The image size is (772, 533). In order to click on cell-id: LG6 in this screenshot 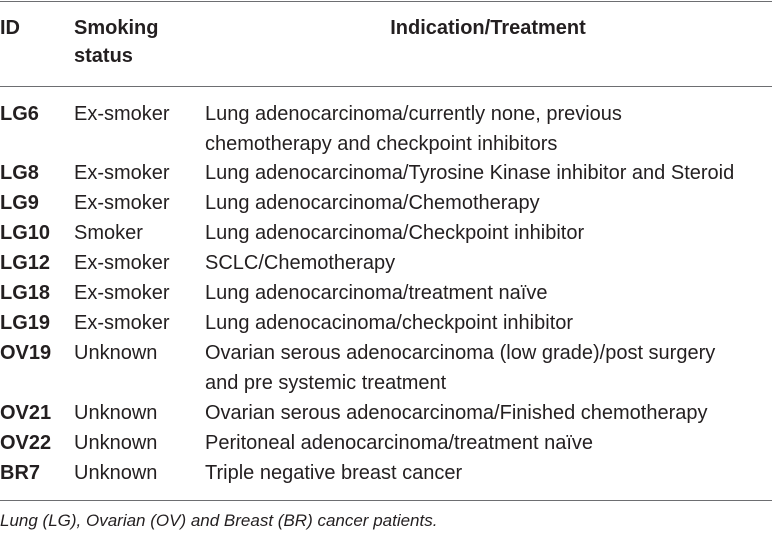, I will do `click(19, 114)`.